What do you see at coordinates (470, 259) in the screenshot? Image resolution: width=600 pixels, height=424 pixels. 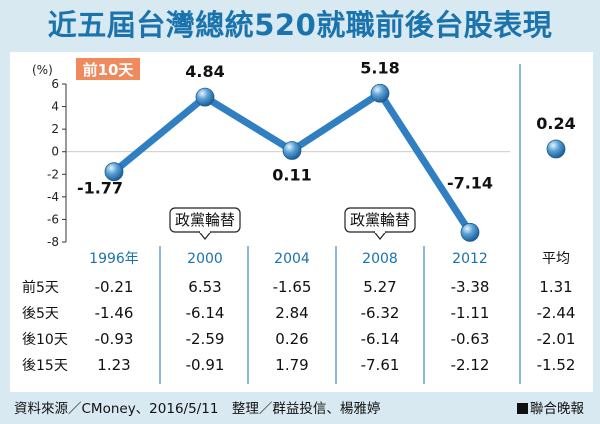 I see `category-label: 2012` at bounding box center [470, 259].